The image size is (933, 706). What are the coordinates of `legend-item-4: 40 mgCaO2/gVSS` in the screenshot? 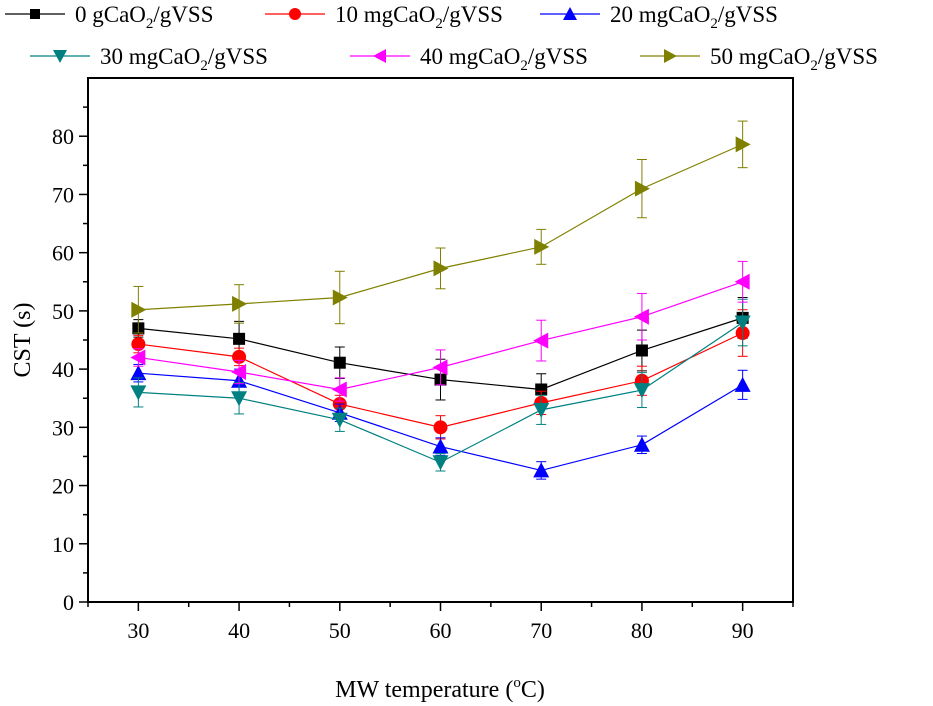 It's located at (469, 59).